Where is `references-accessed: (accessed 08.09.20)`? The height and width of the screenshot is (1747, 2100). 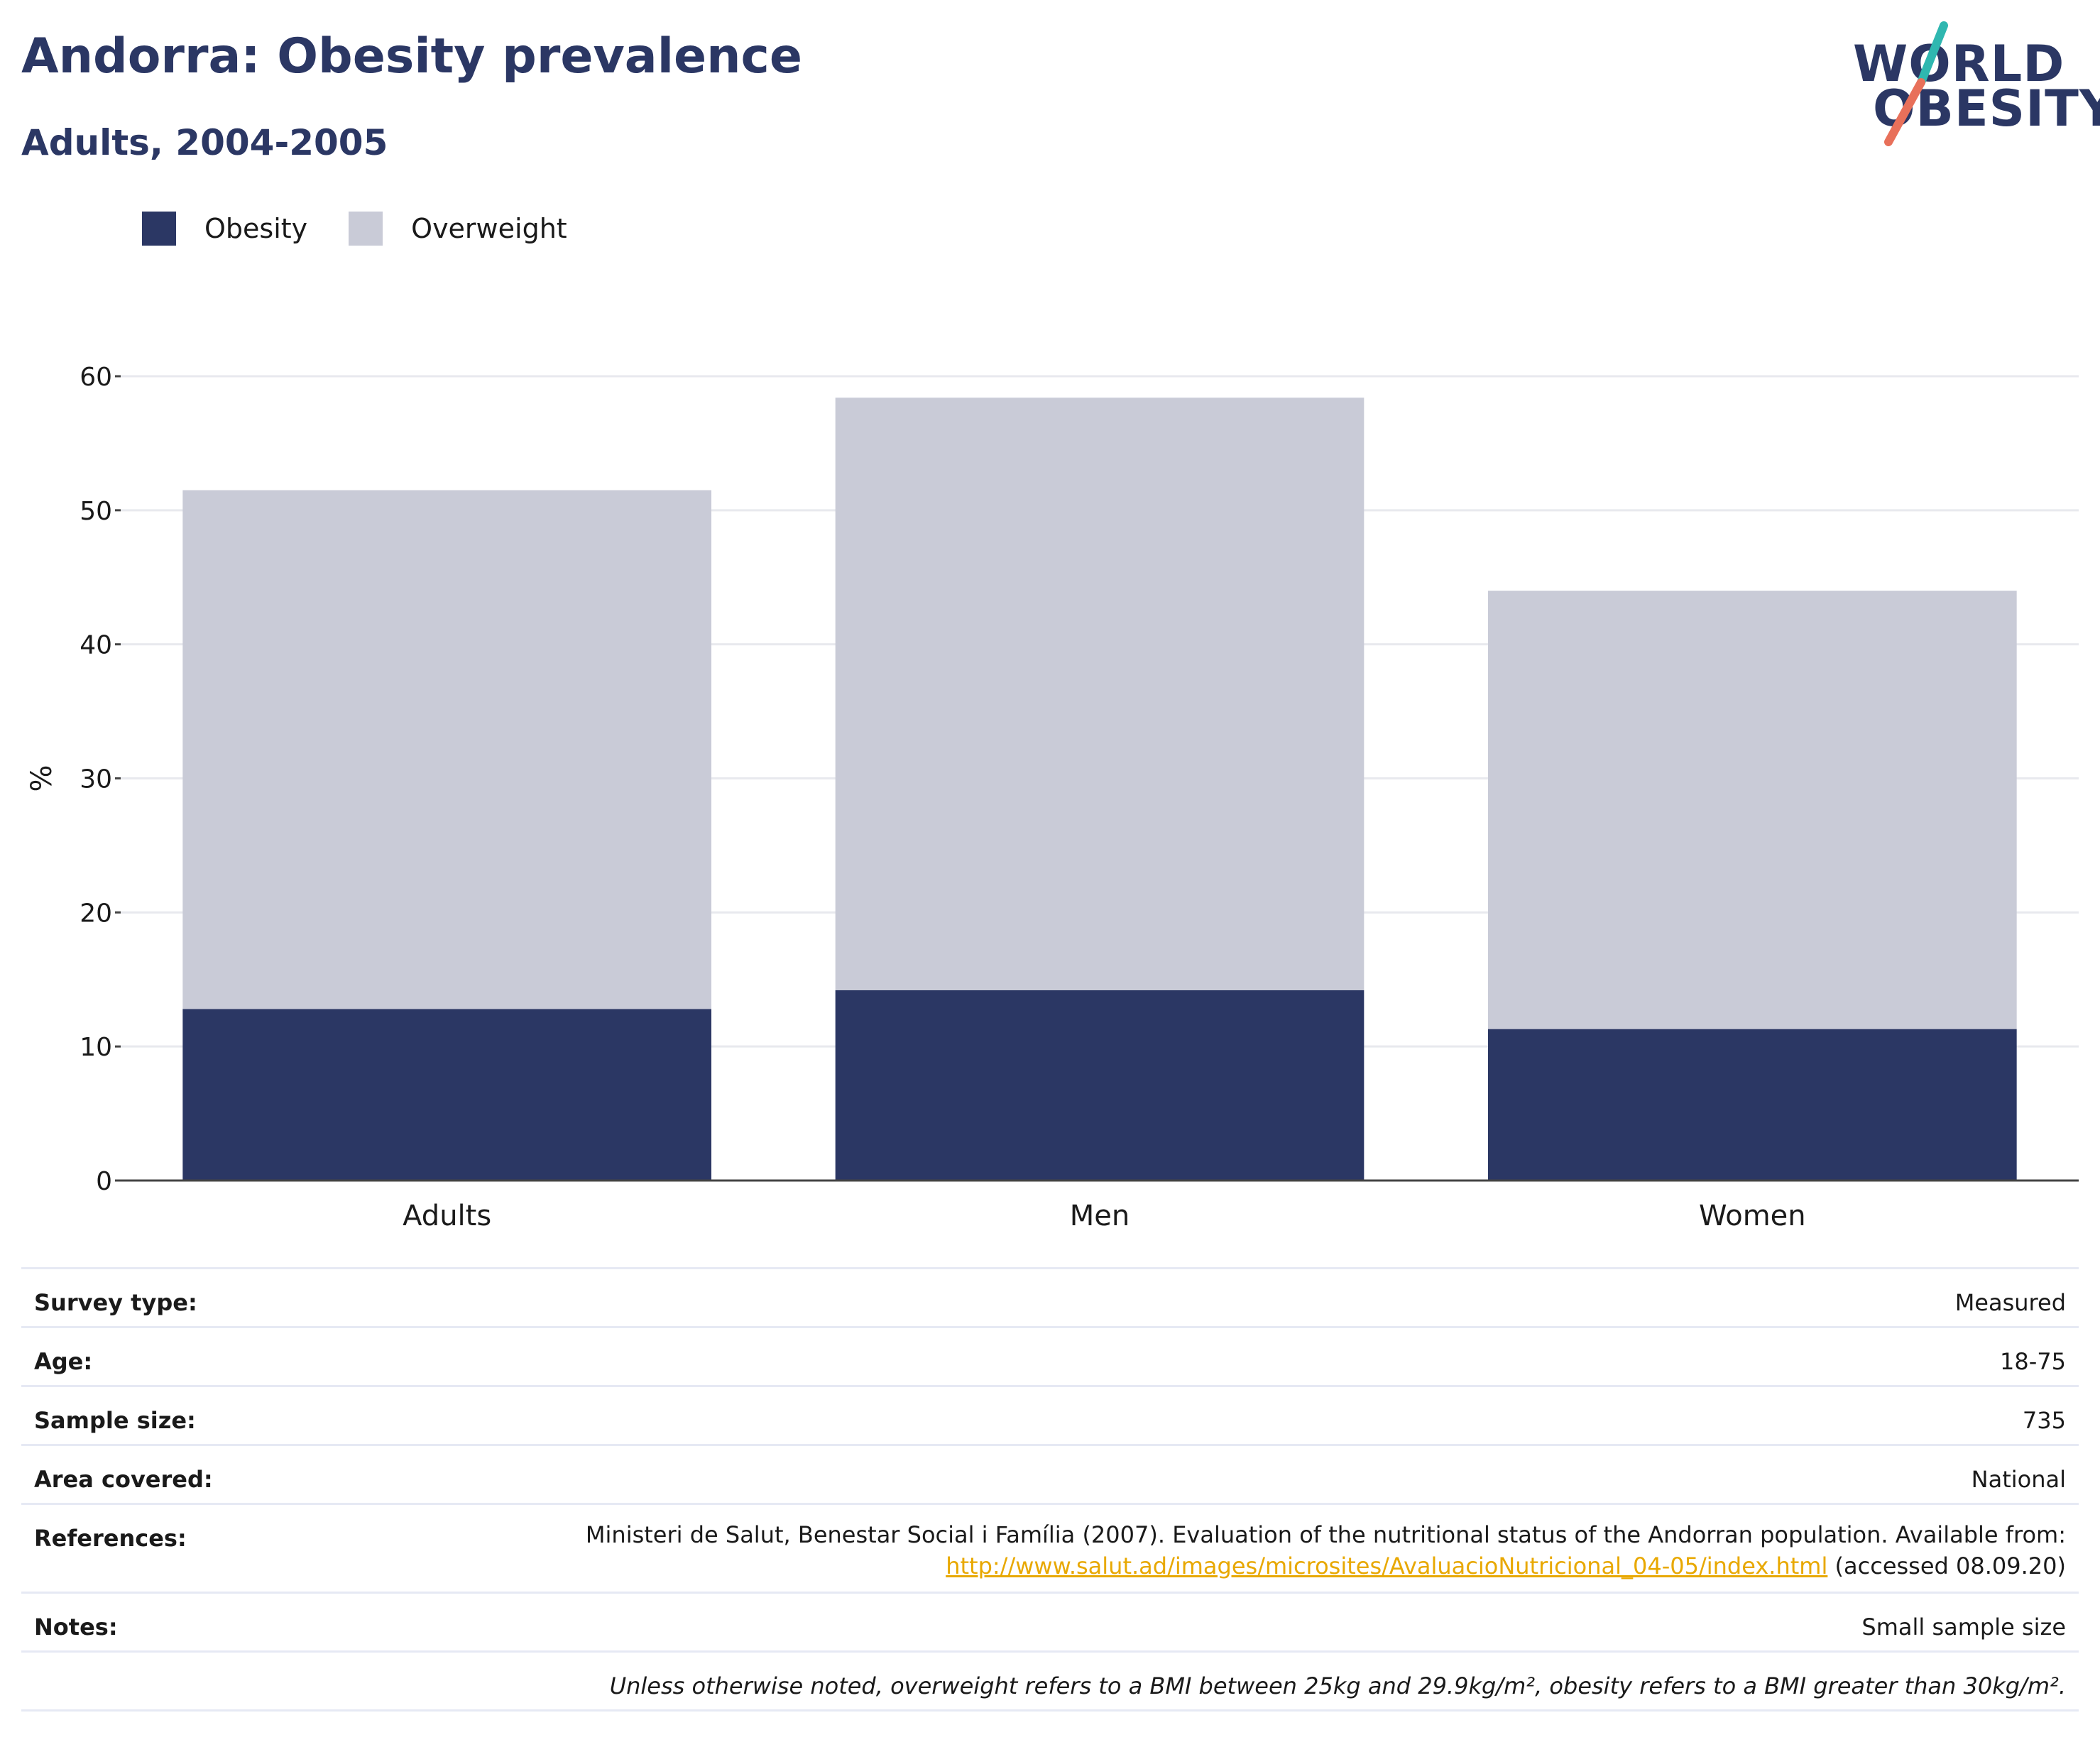
references-accessed: (accessed 08.09.20) is located at coordinates (1946, 1565).